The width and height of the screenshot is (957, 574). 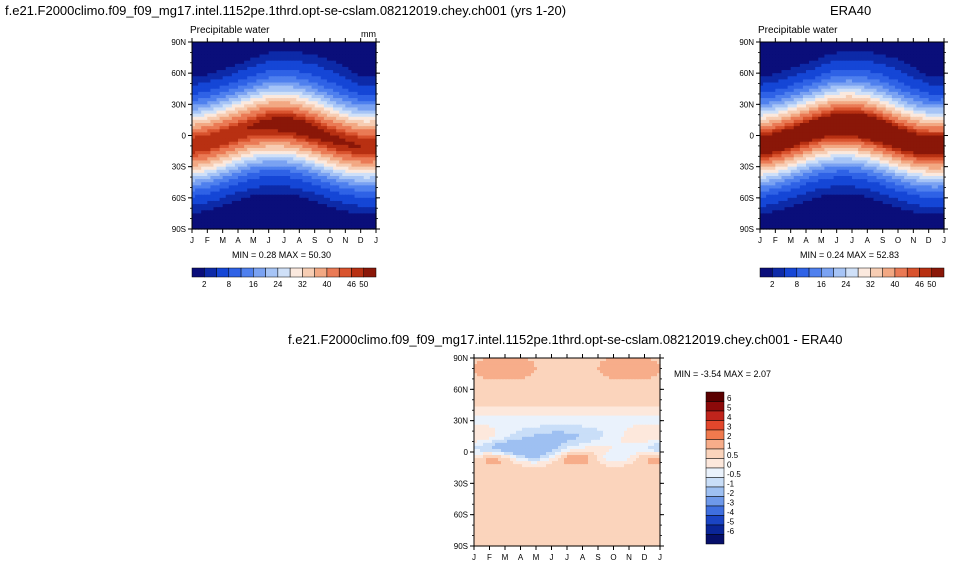 I want to click on model-variable-label: Precipitable water, so click(x=229, y=30).